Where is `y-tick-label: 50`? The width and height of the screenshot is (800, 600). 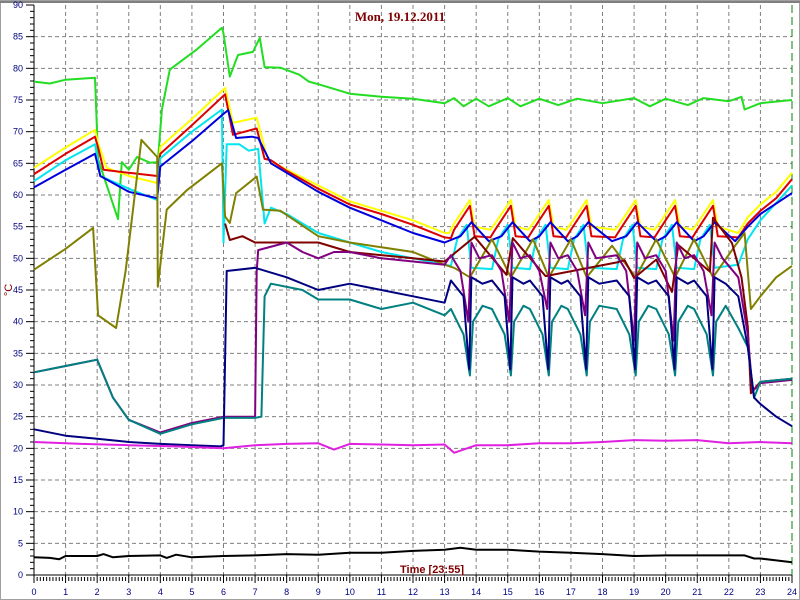 y-tick-label: 50 is located at coordinates (18, 258).